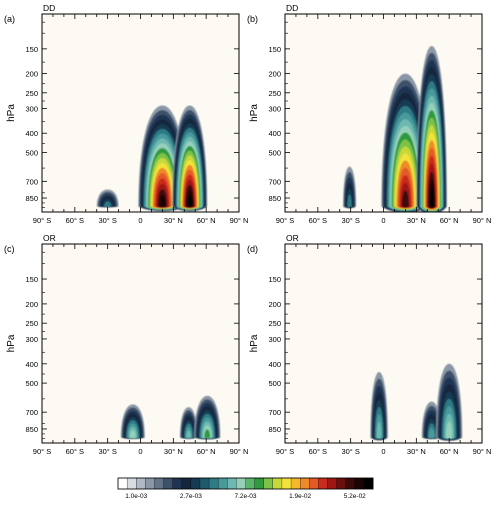 The height and width of the screenshot is (507, 500). I want to click on colorbar-label: 2.7e-03, so click(191, 496).